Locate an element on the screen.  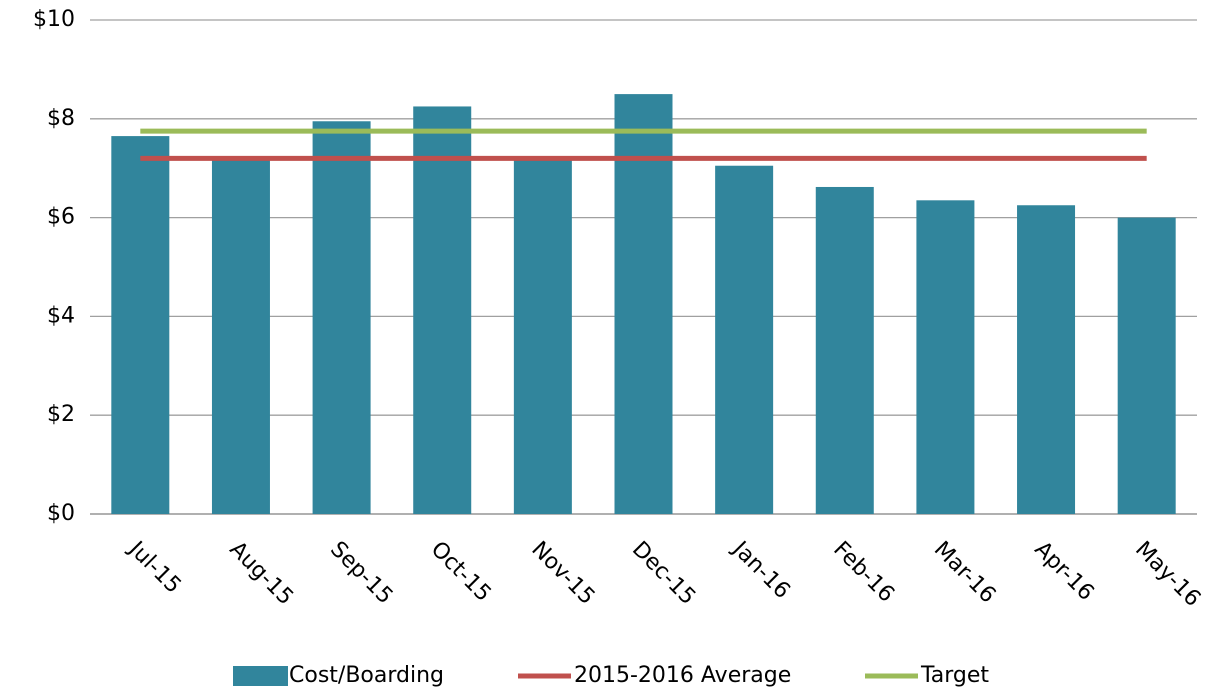
x-tick-label: Nov-15 is located at coordinates (562, 573).